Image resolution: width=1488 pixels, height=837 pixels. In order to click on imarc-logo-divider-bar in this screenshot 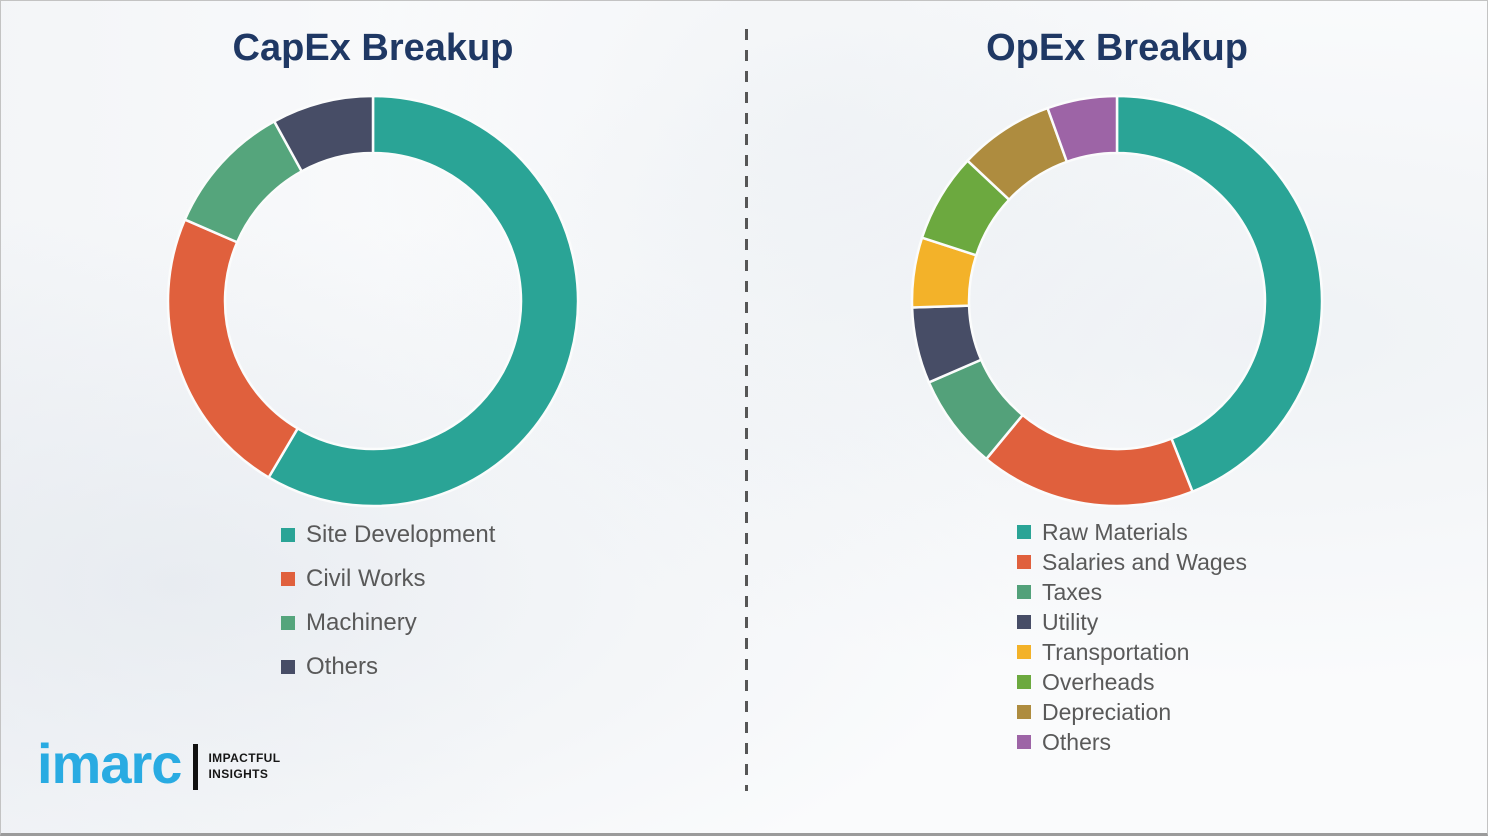, I will do `click(196, 767)`.